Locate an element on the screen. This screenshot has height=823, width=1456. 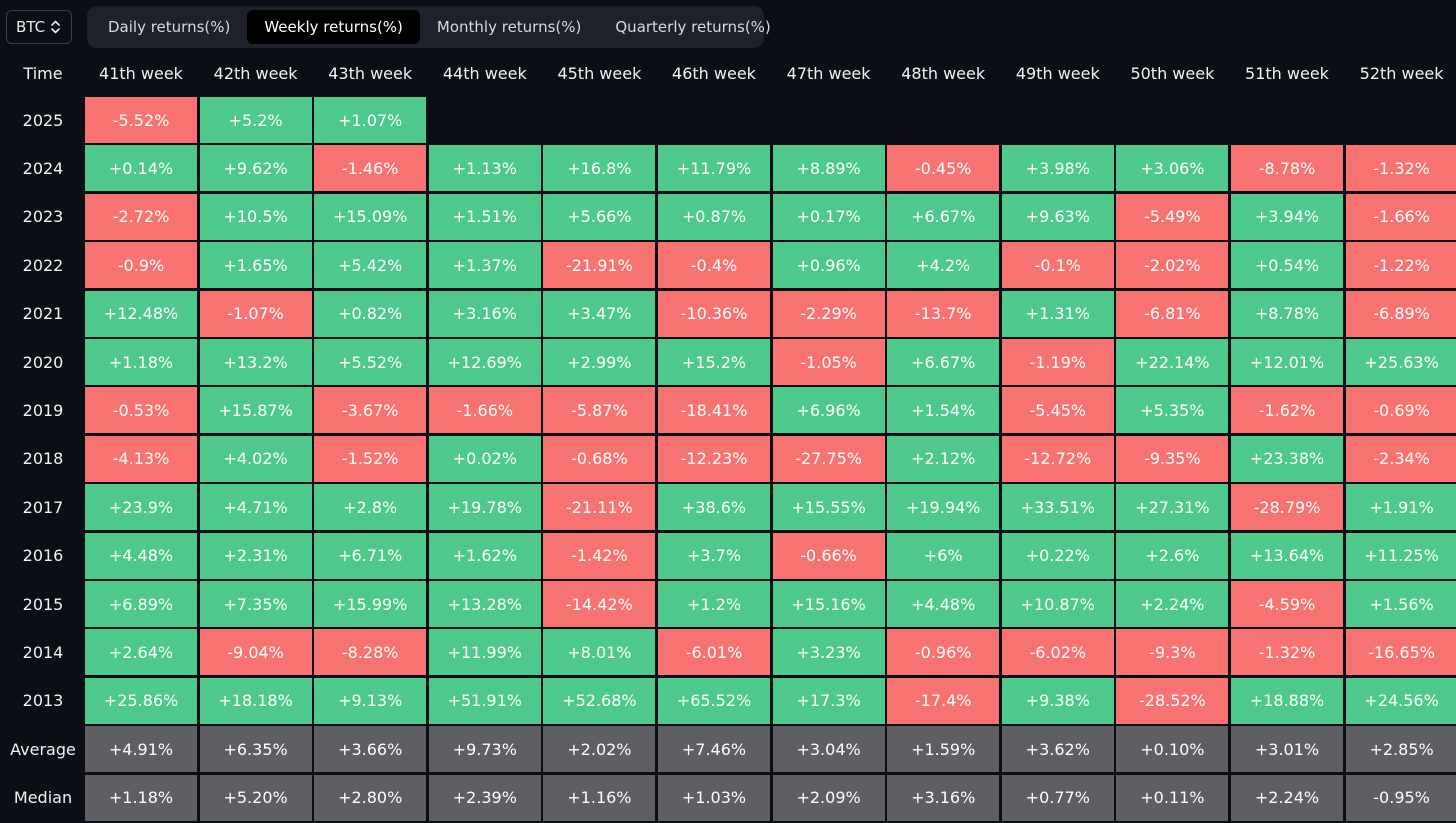
return-cell: +6.71% is located at coordinates (370, 555).